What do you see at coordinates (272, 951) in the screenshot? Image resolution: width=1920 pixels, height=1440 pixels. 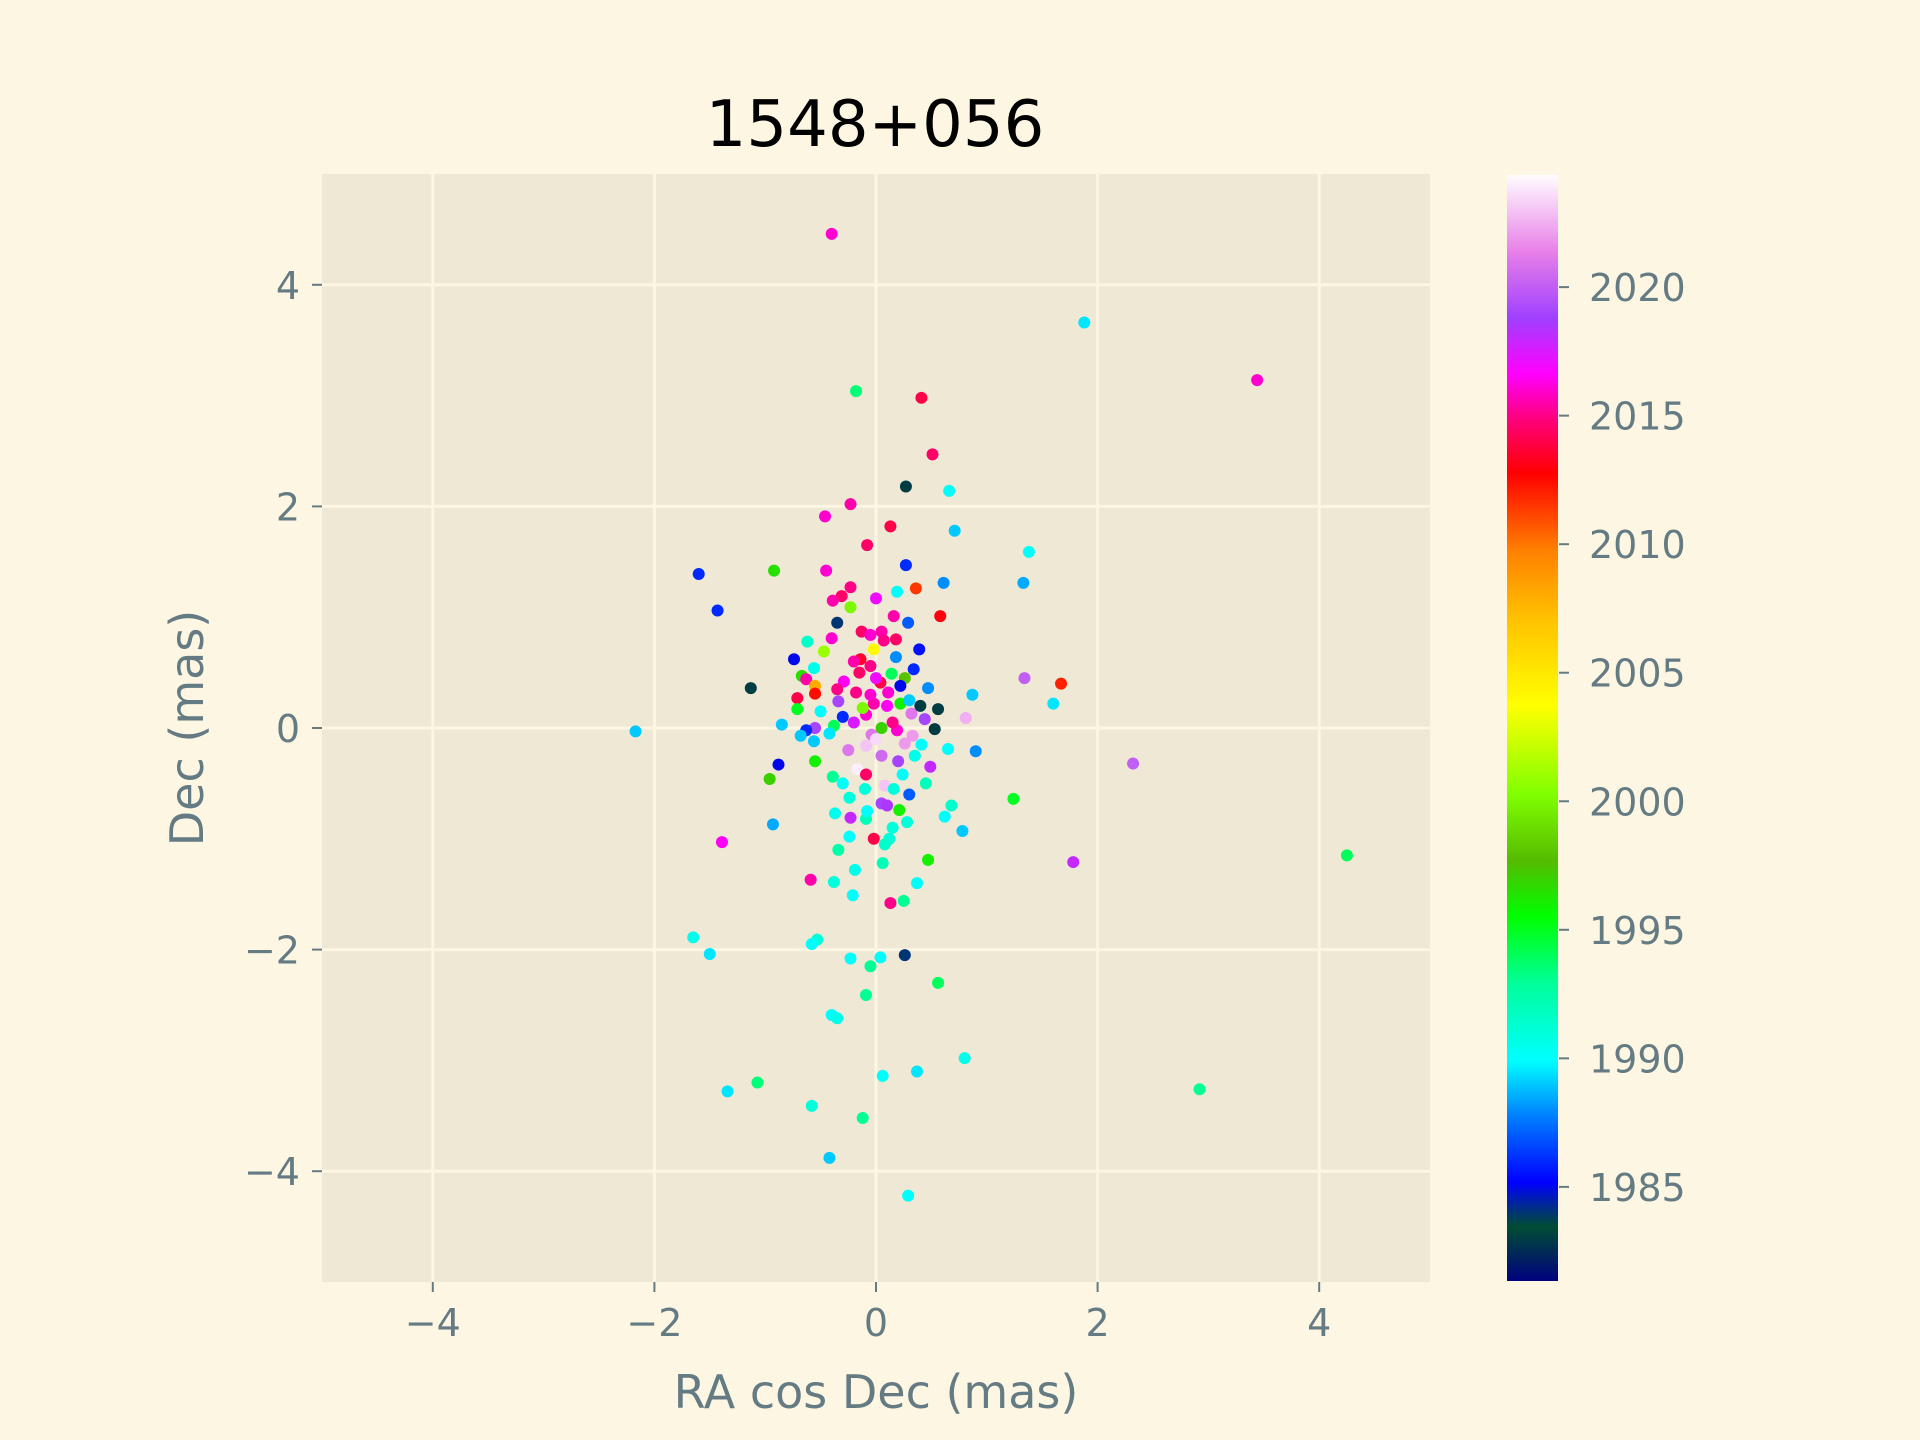 I see `y-tick-label: −2` at bounding box center [272, 951].